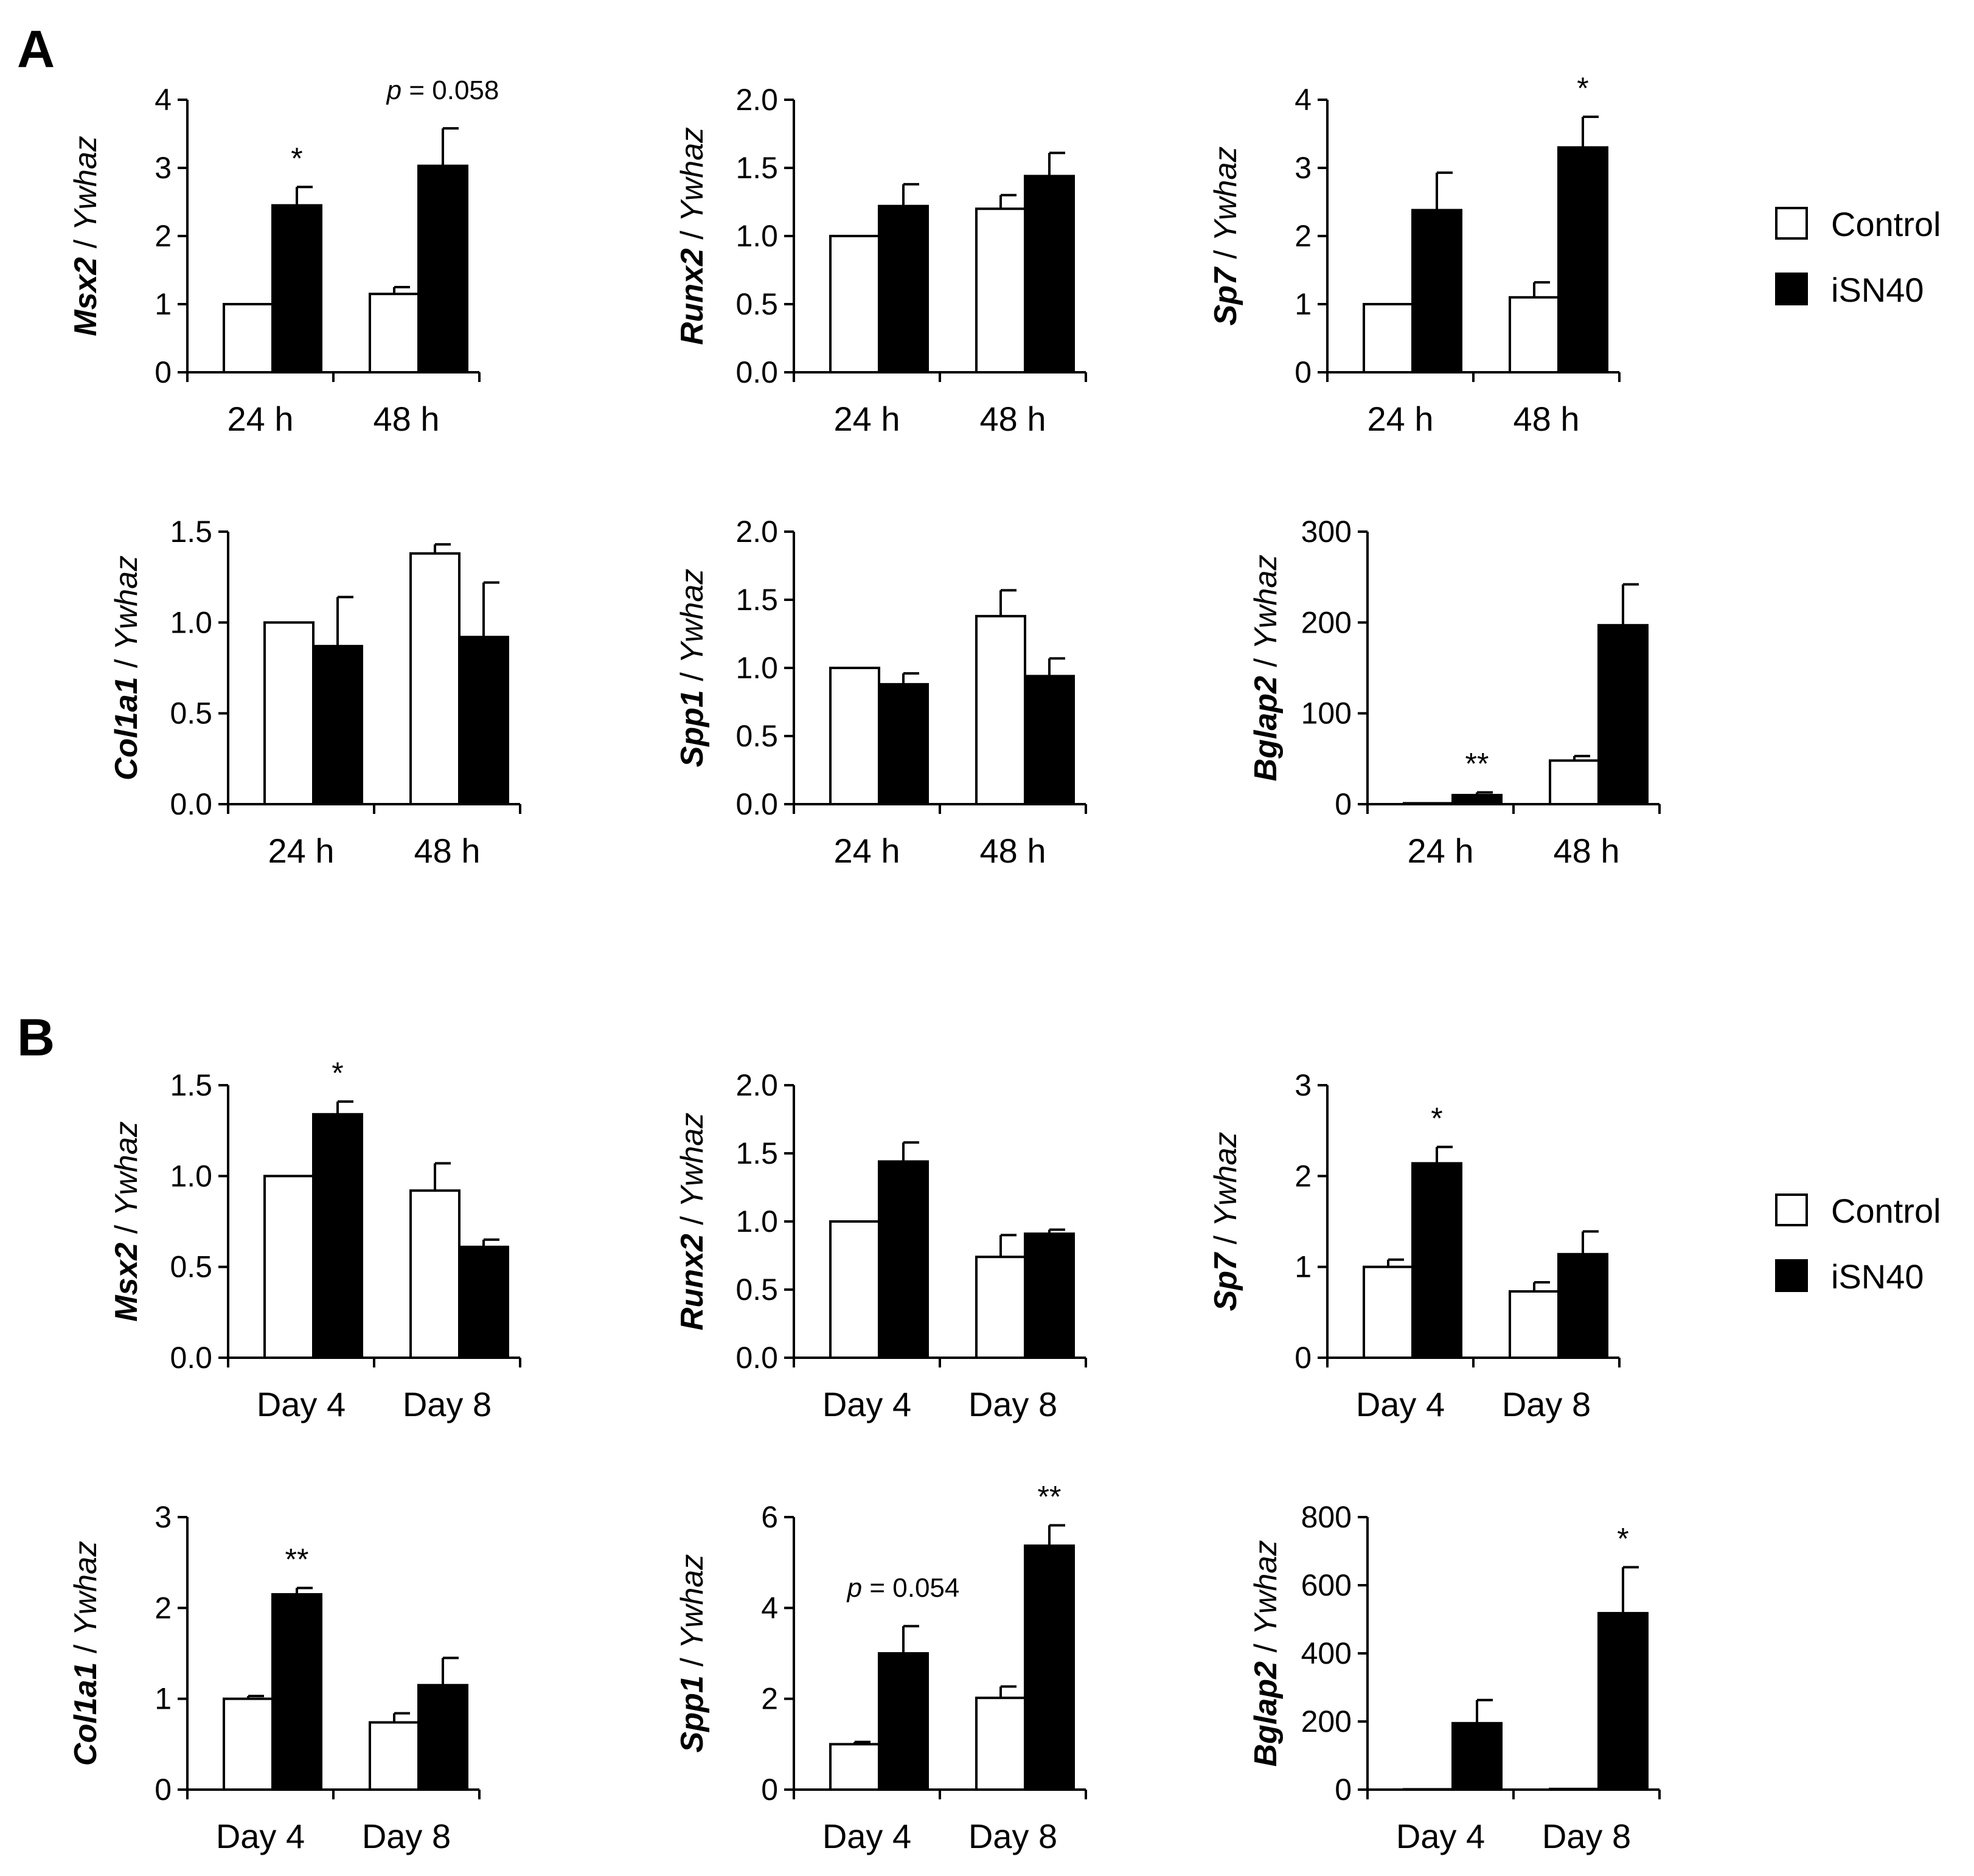 This screenshot has width=1974, height=1876. Describe the element at coordinates (1326, 622) in the screenshot. I see `y-tick-label: 200` at that location.